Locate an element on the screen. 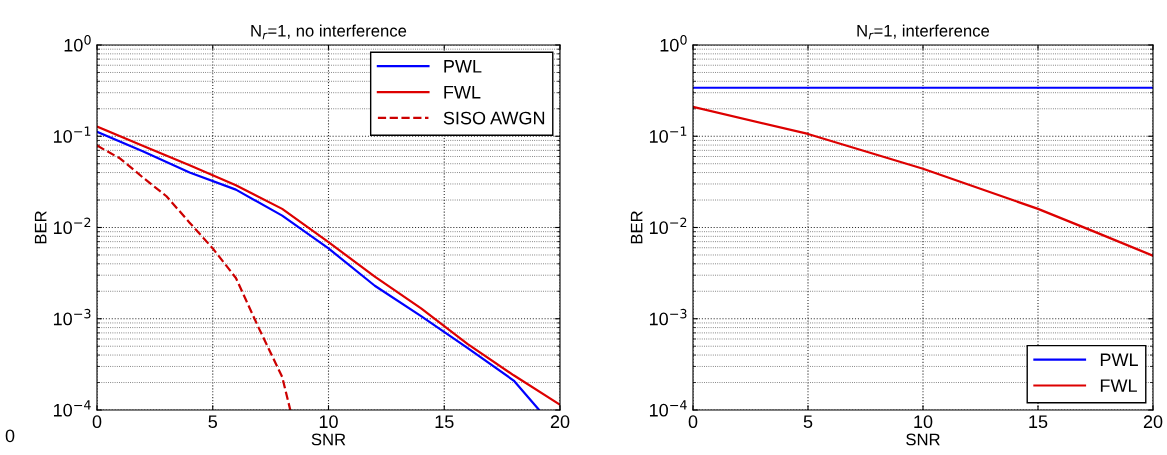 This screenshot has height=455, width=1167. legend-label: SISO AWGN is located at coordinates (494, 118).